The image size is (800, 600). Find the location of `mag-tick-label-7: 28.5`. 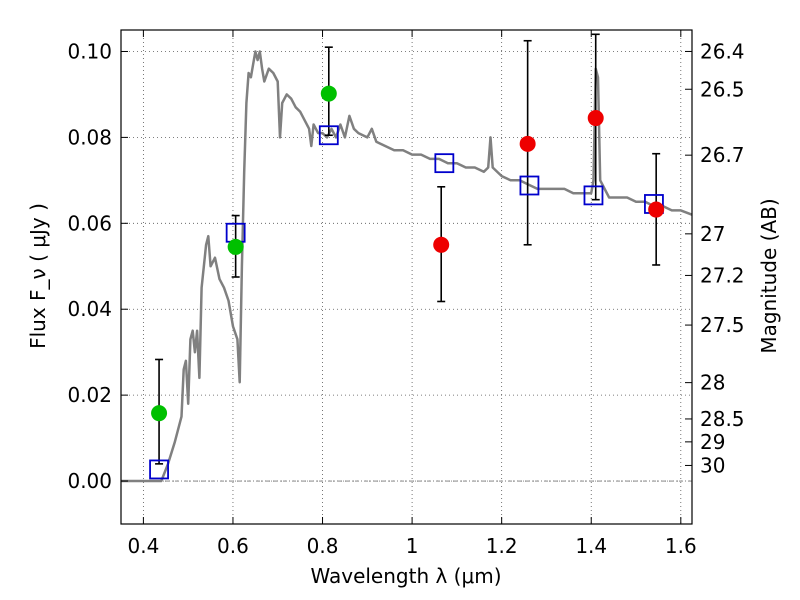

mag-tick-label-7: 28.5 is located at coordinates (722, 419).